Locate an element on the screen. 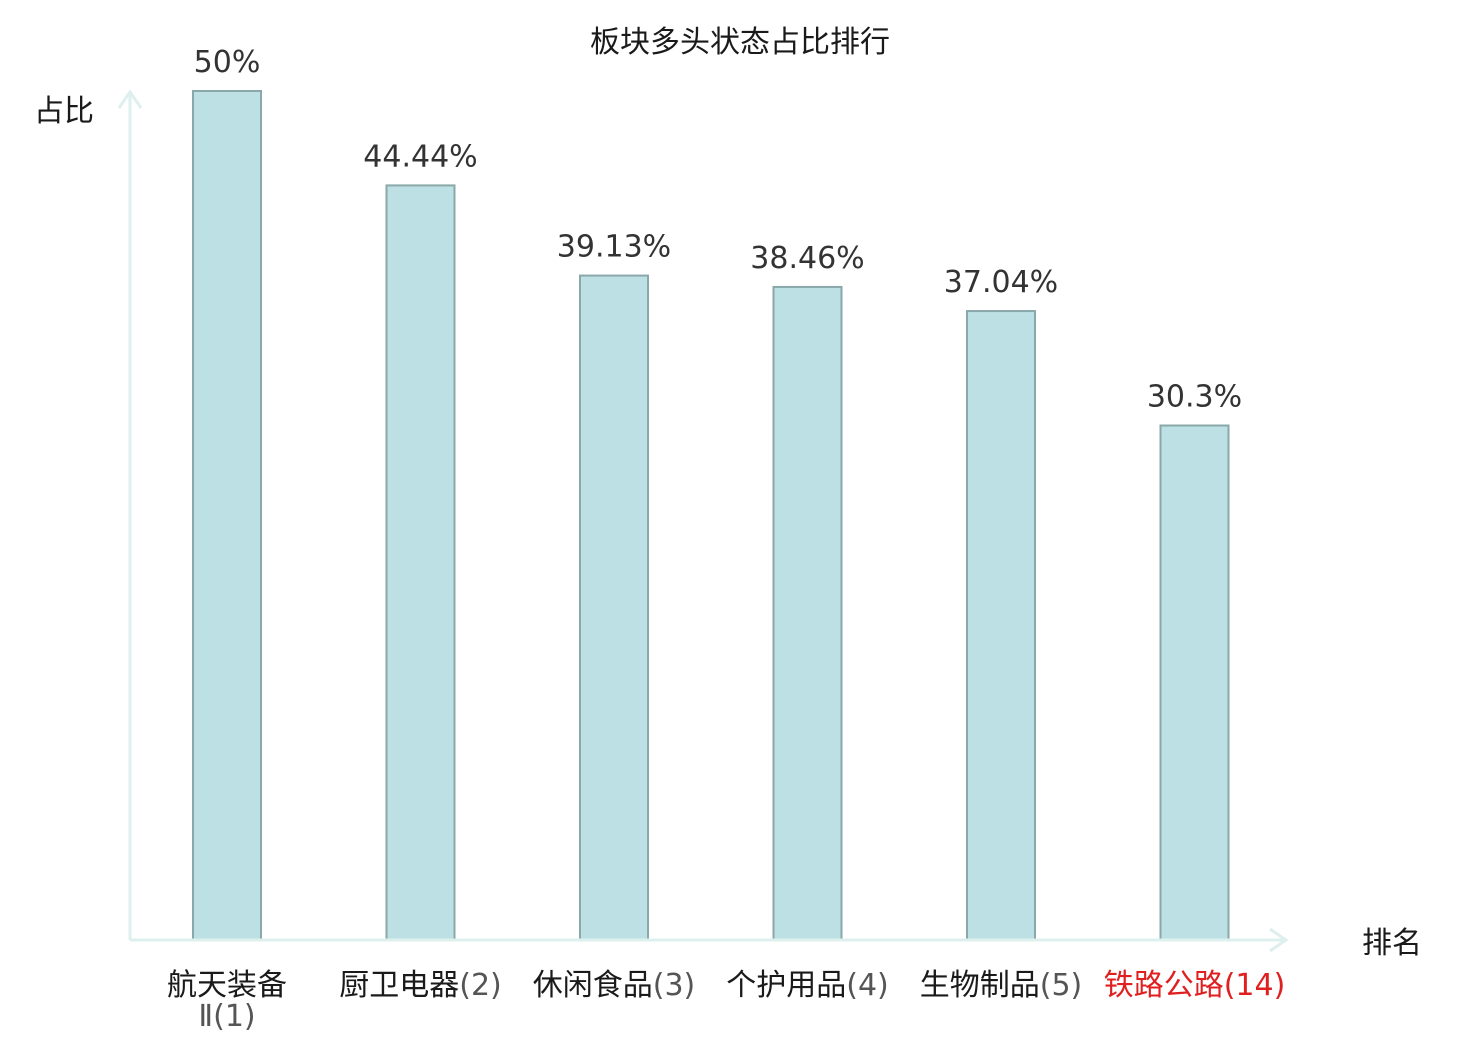 Image resolution: width=1480 pixels, height=1040 pixels. category-label: 个护用品(4) is located at coordinates (807, 985).